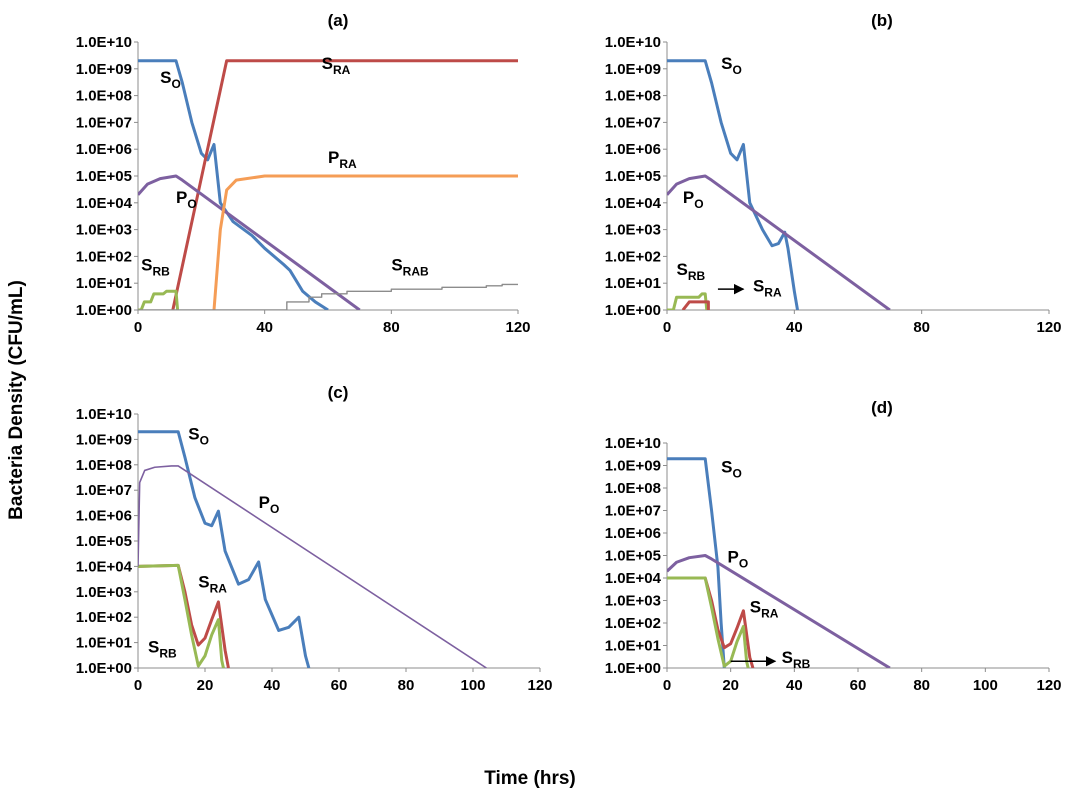  What do you see at coordinates (342, 159) in the screenshot?
I see `series-label-pra: PRA` at bounding box center [342, 159].